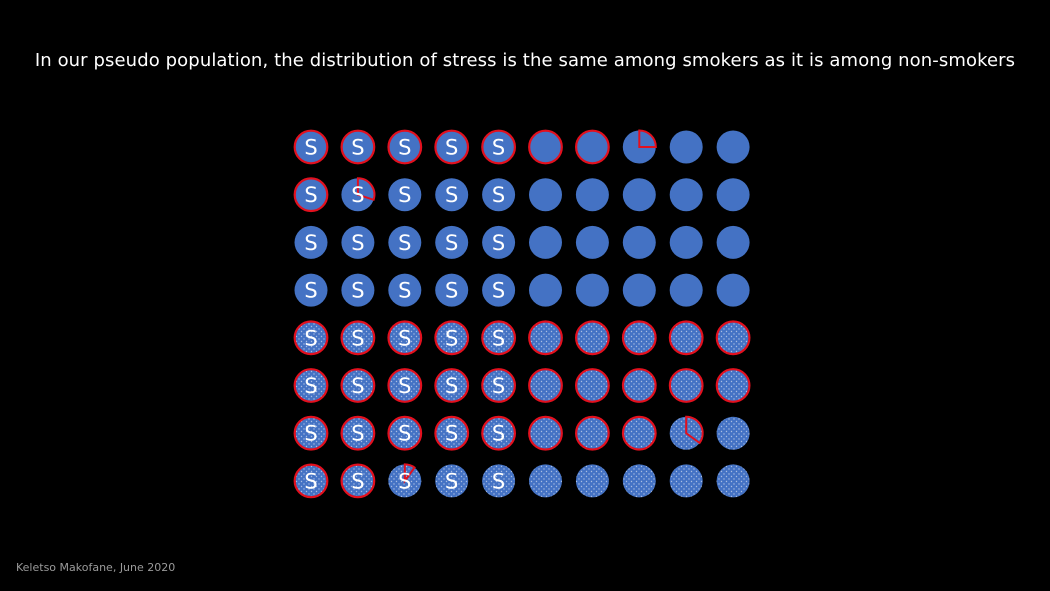  I want to click on author-credit: Keletso Makofane, June 2020, so click(96, 567).